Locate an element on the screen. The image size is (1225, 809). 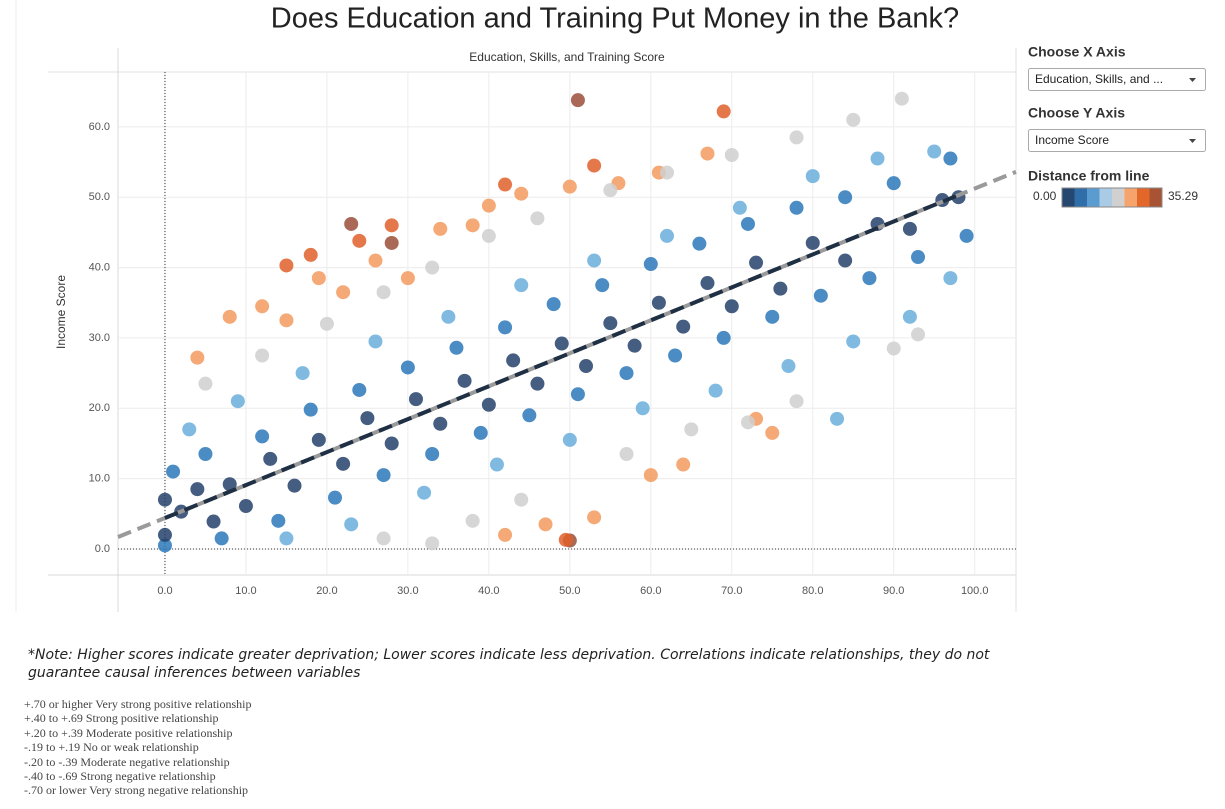
x-tick-label: 10.0 is located at coordinates (245, 591).